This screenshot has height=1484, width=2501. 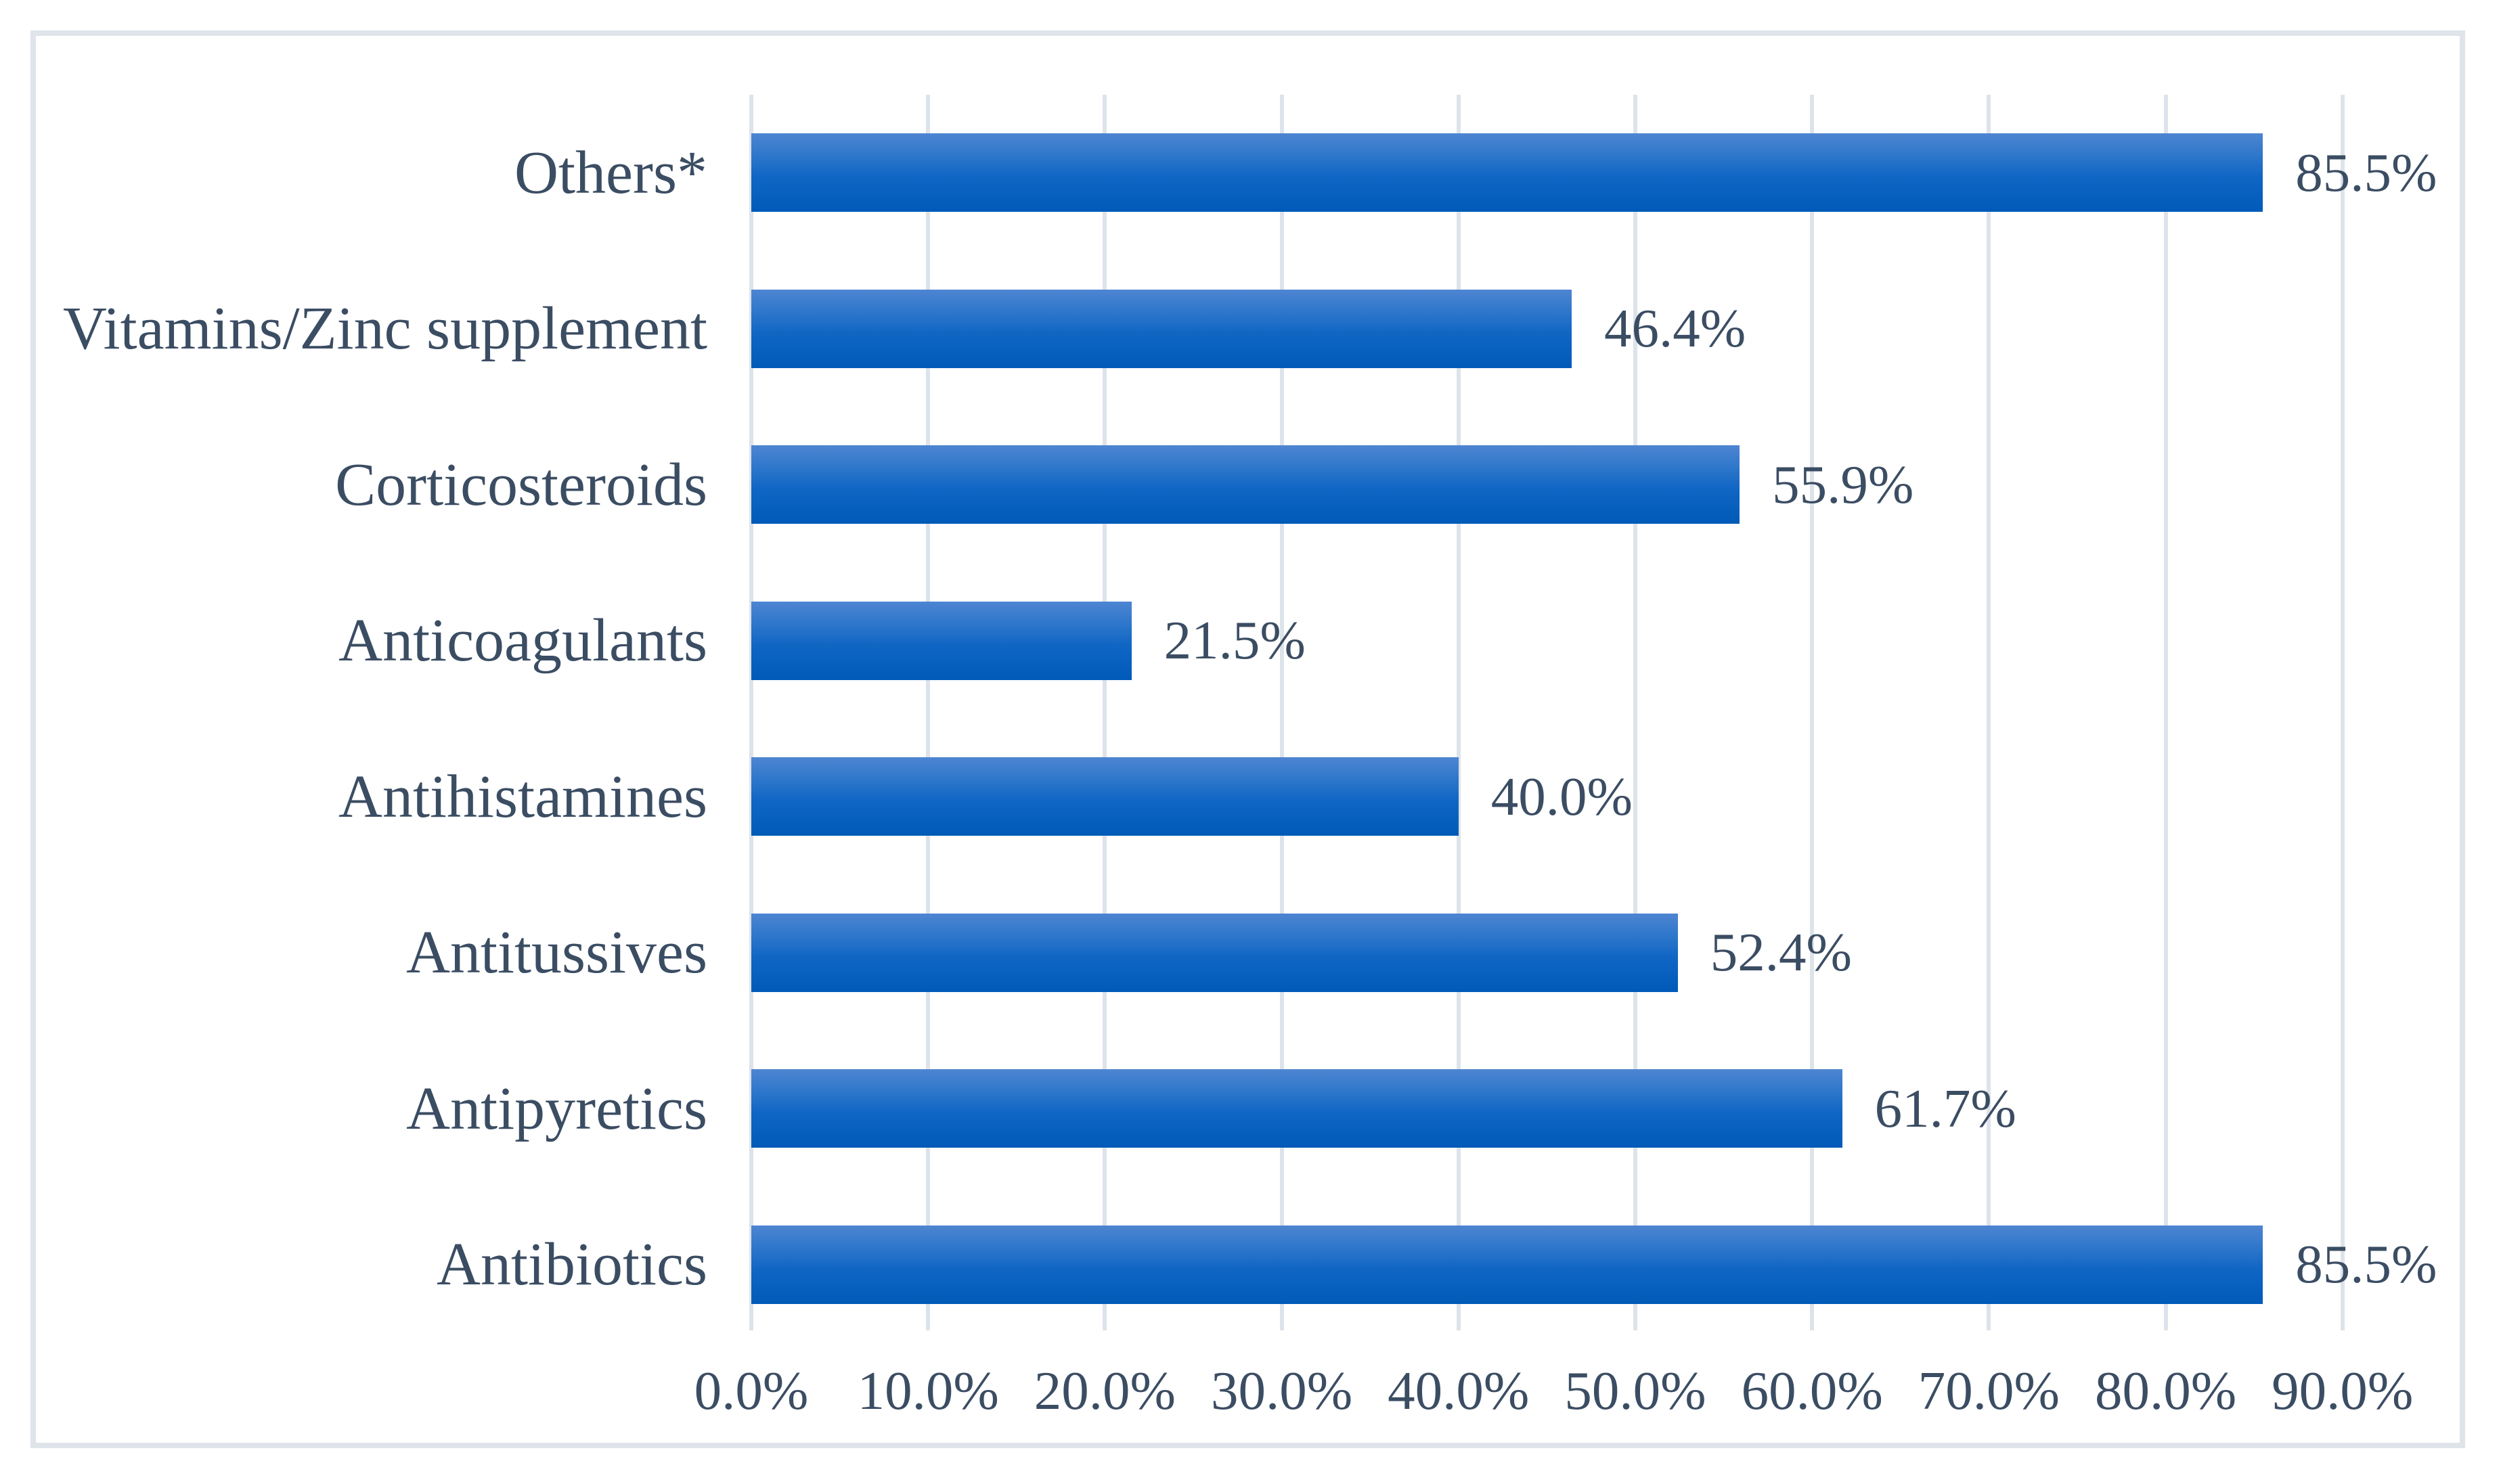 What do you see at coordinates (1561, 796) in the screenshot?
I see `data-label-antihistamines: 40.0%` at bounding box center [1561, 796].